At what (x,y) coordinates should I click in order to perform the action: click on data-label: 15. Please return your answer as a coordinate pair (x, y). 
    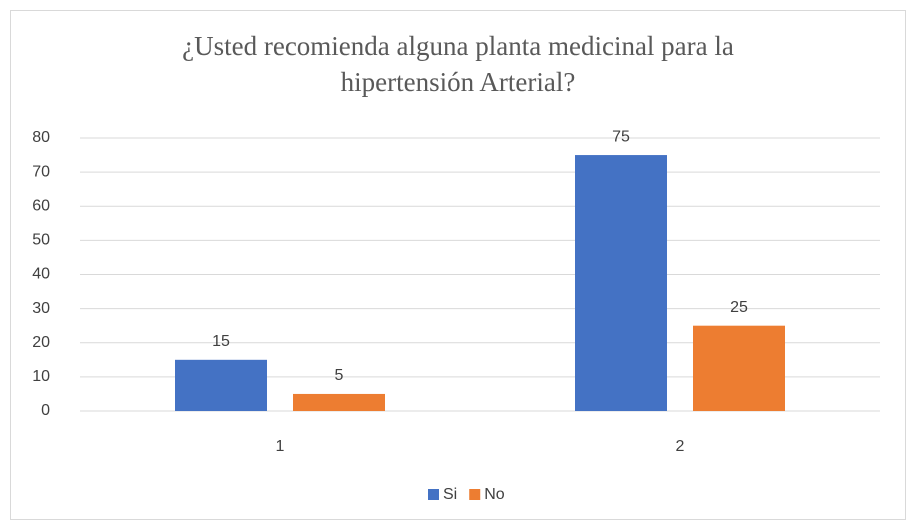
    Looking at the image, I should click on (221, 341).